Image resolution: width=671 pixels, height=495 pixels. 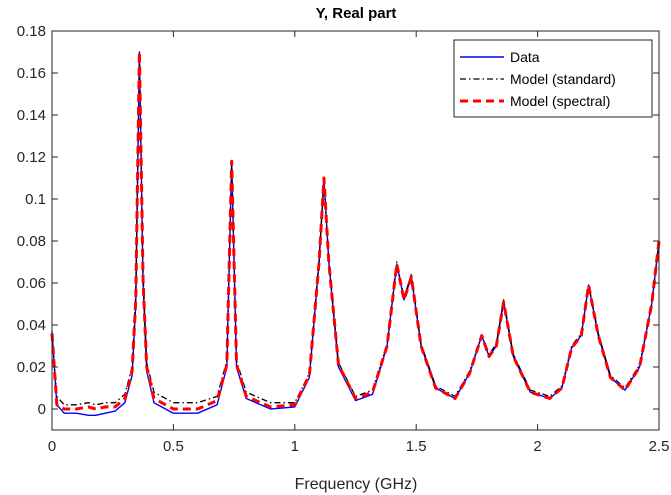 I want to click on y-tick-label: 0.18, so click(x=31, y=31).